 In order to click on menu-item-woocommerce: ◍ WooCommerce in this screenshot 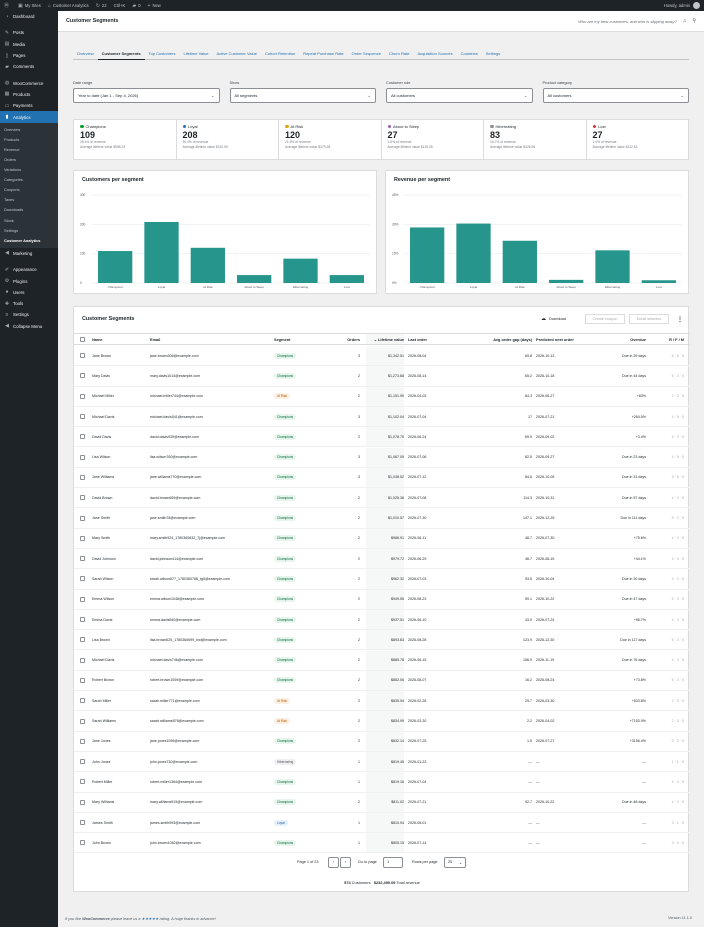, I will do `click(29, 82)`.